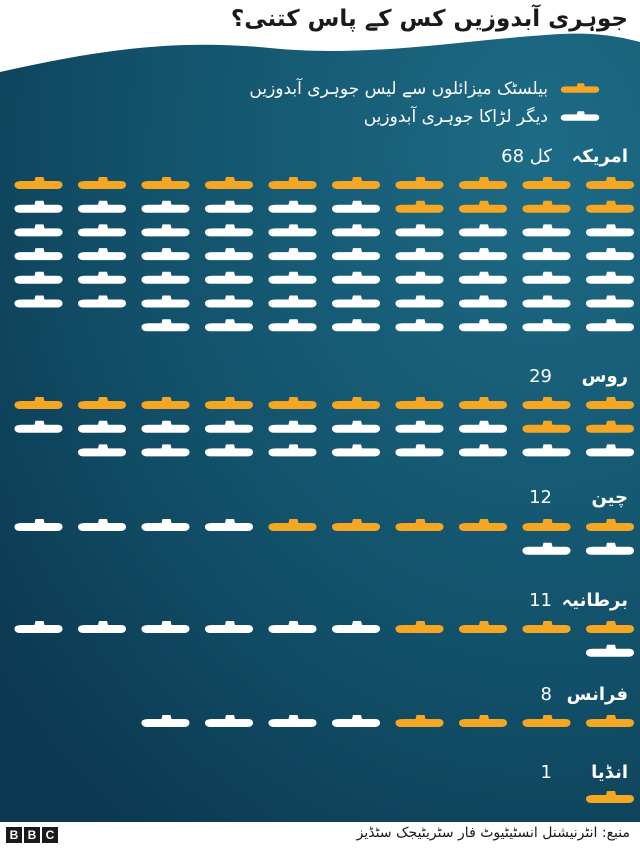 This screenshot has height=848, width=640. Describe the element at coordinates (50, 835) in the screenshot. I see `bbc-logo-letter: C` at that location.